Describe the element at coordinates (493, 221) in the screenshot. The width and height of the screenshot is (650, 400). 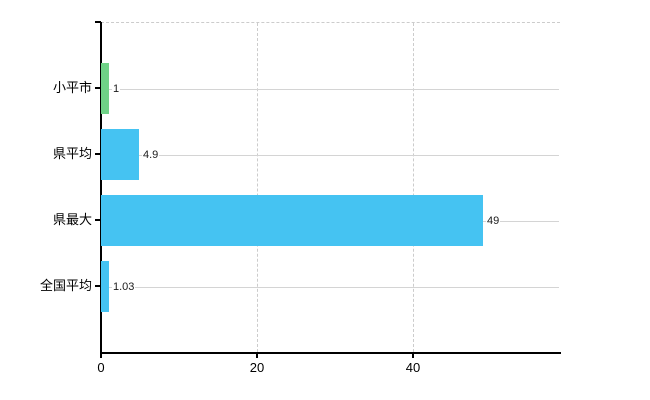
I see `value-label: 49` at that location.